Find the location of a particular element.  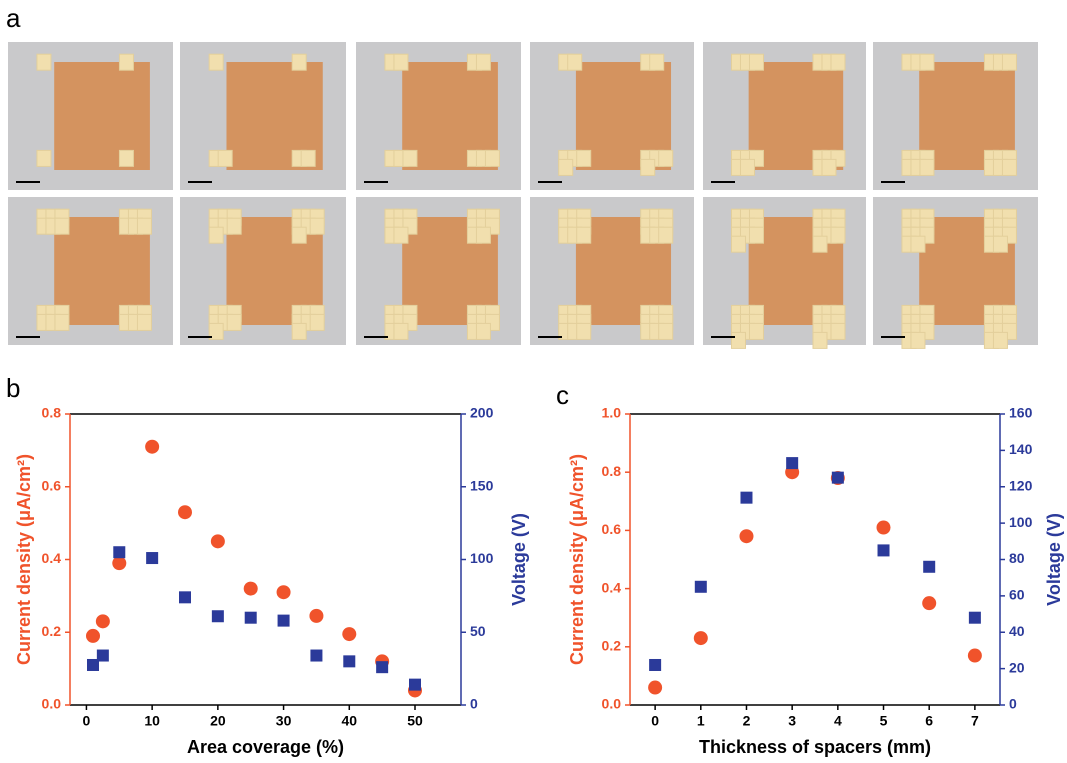

y2-tick-label: 80 is located at coordinates (1017, 558).